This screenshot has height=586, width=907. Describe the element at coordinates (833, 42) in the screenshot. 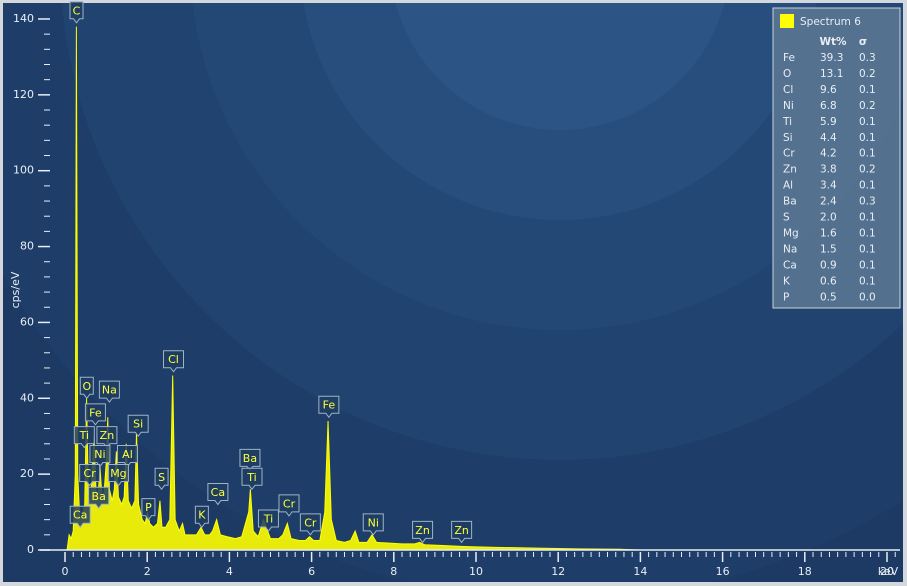

I see `table-header: Wt%` at that location.